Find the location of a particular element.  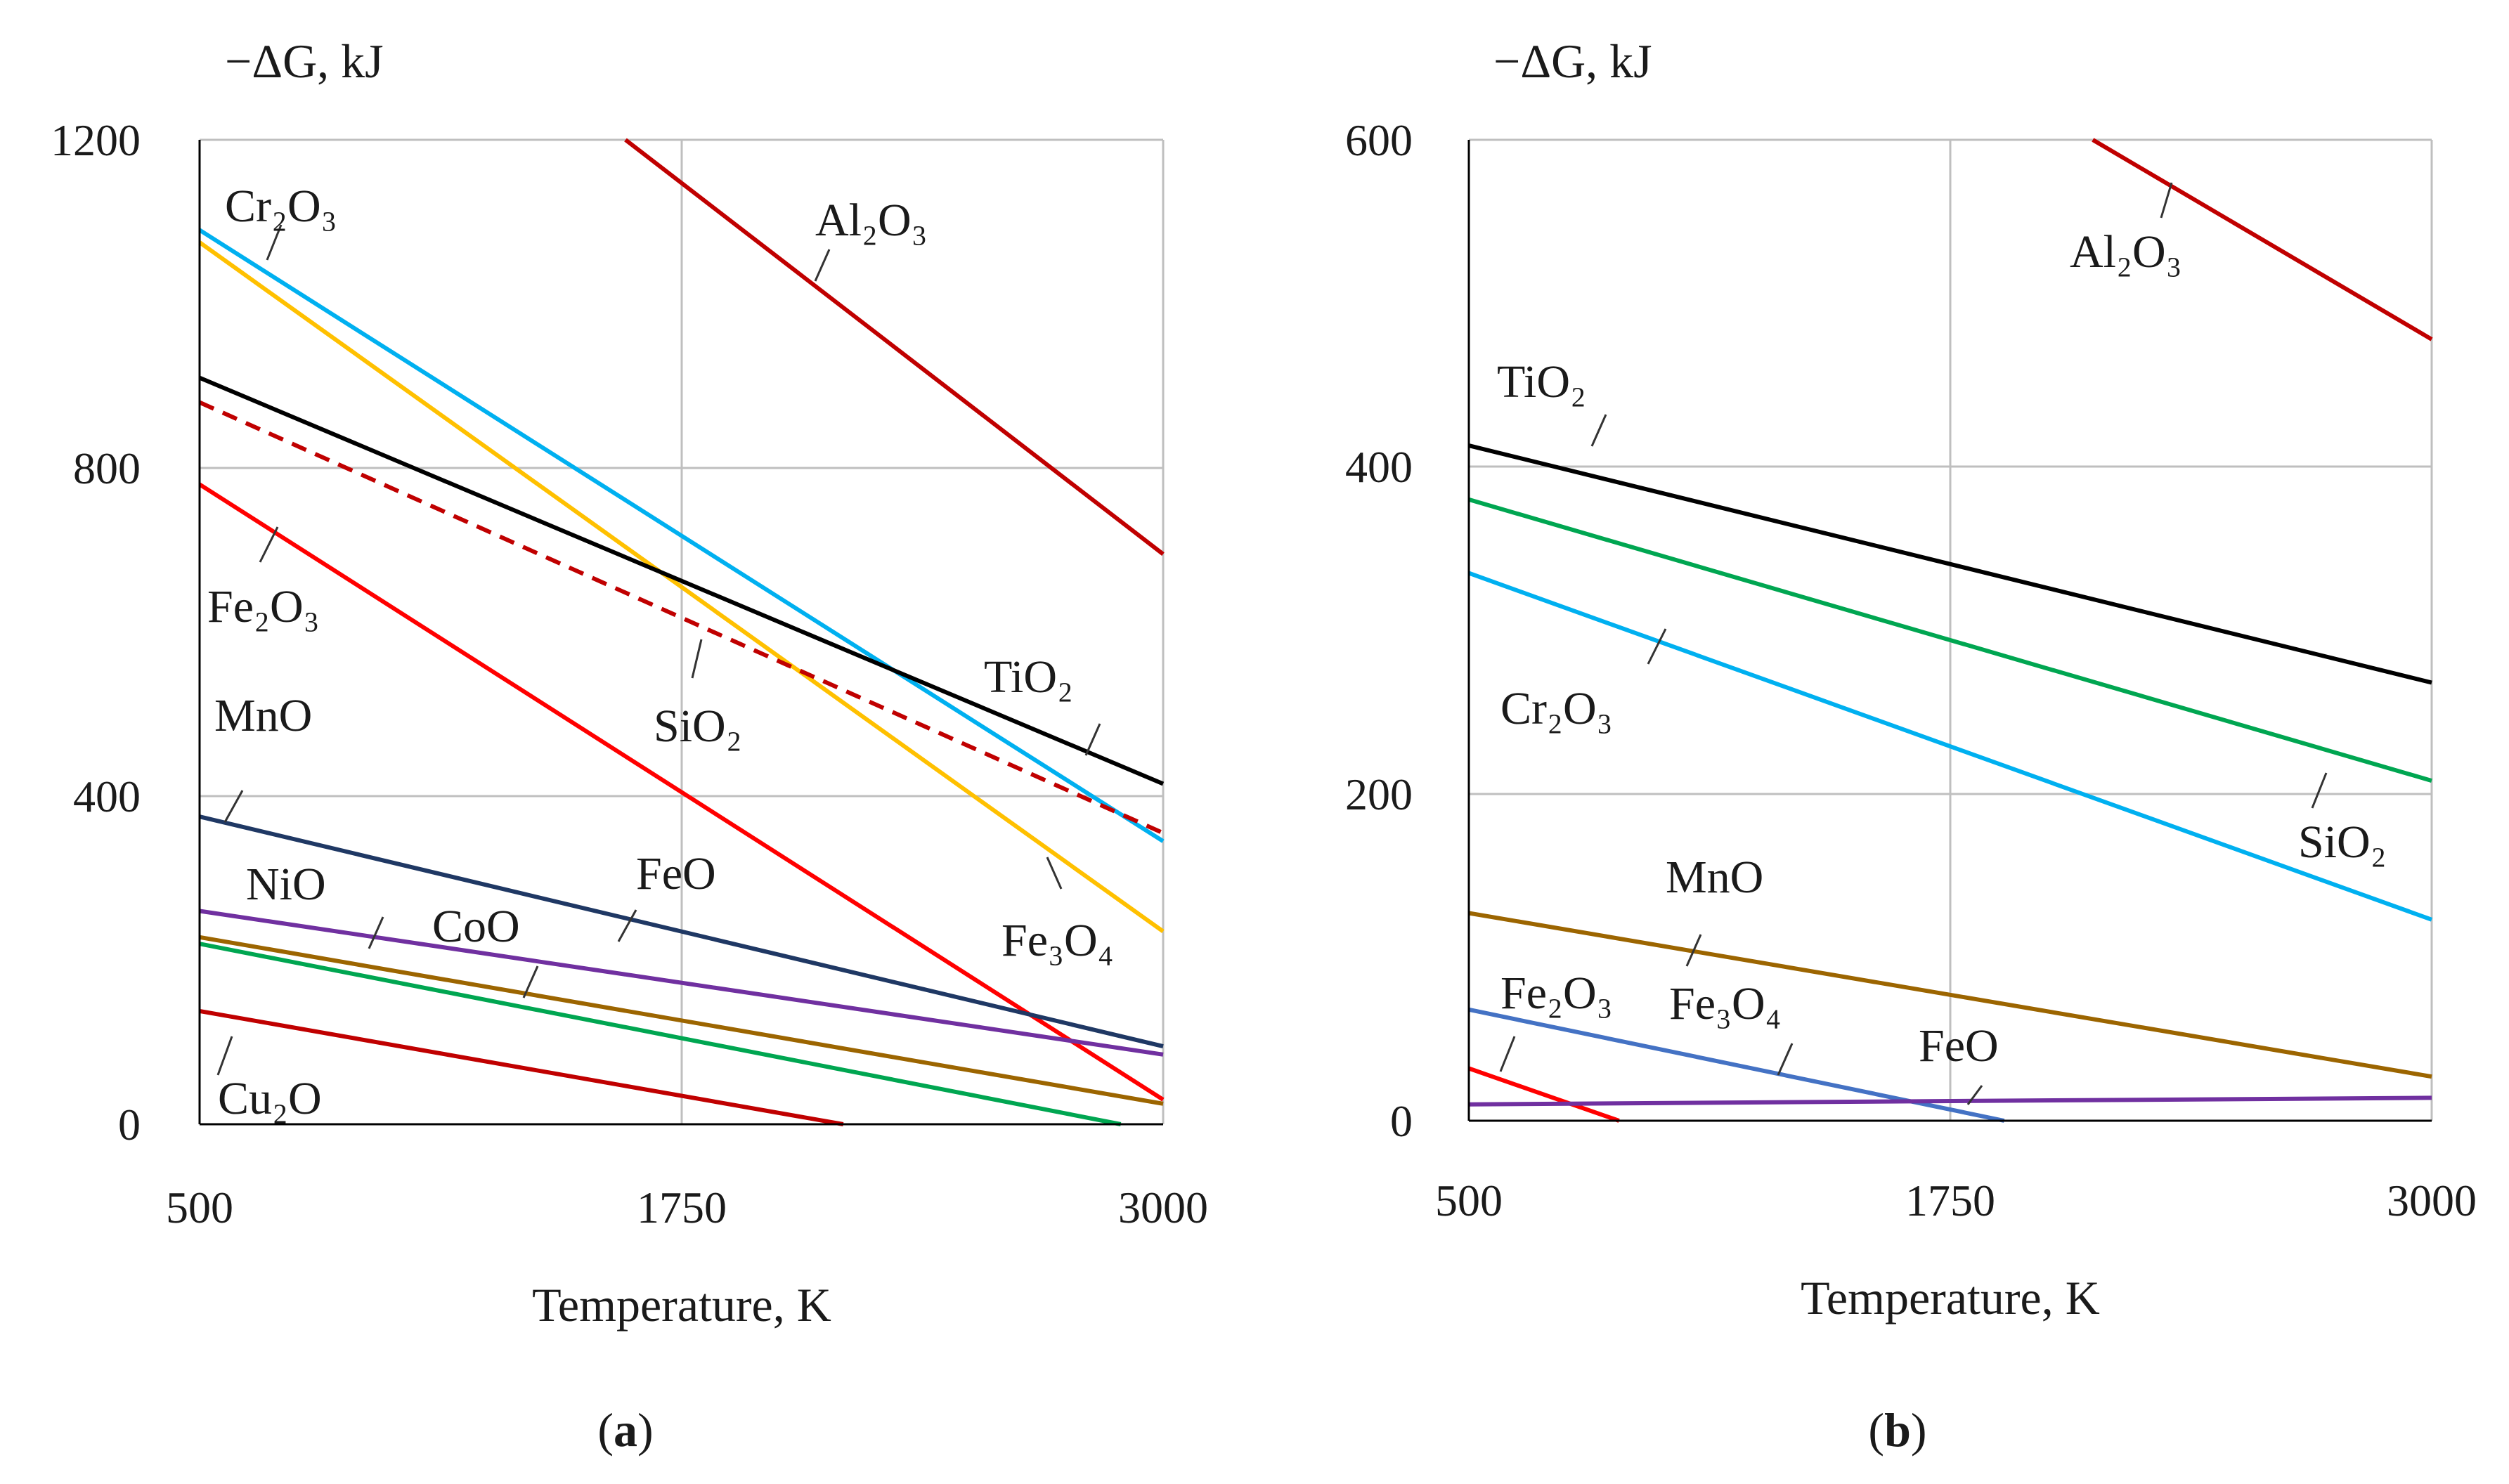

chart-b-line-cr2o3 is located at coordinates (1950, 746).